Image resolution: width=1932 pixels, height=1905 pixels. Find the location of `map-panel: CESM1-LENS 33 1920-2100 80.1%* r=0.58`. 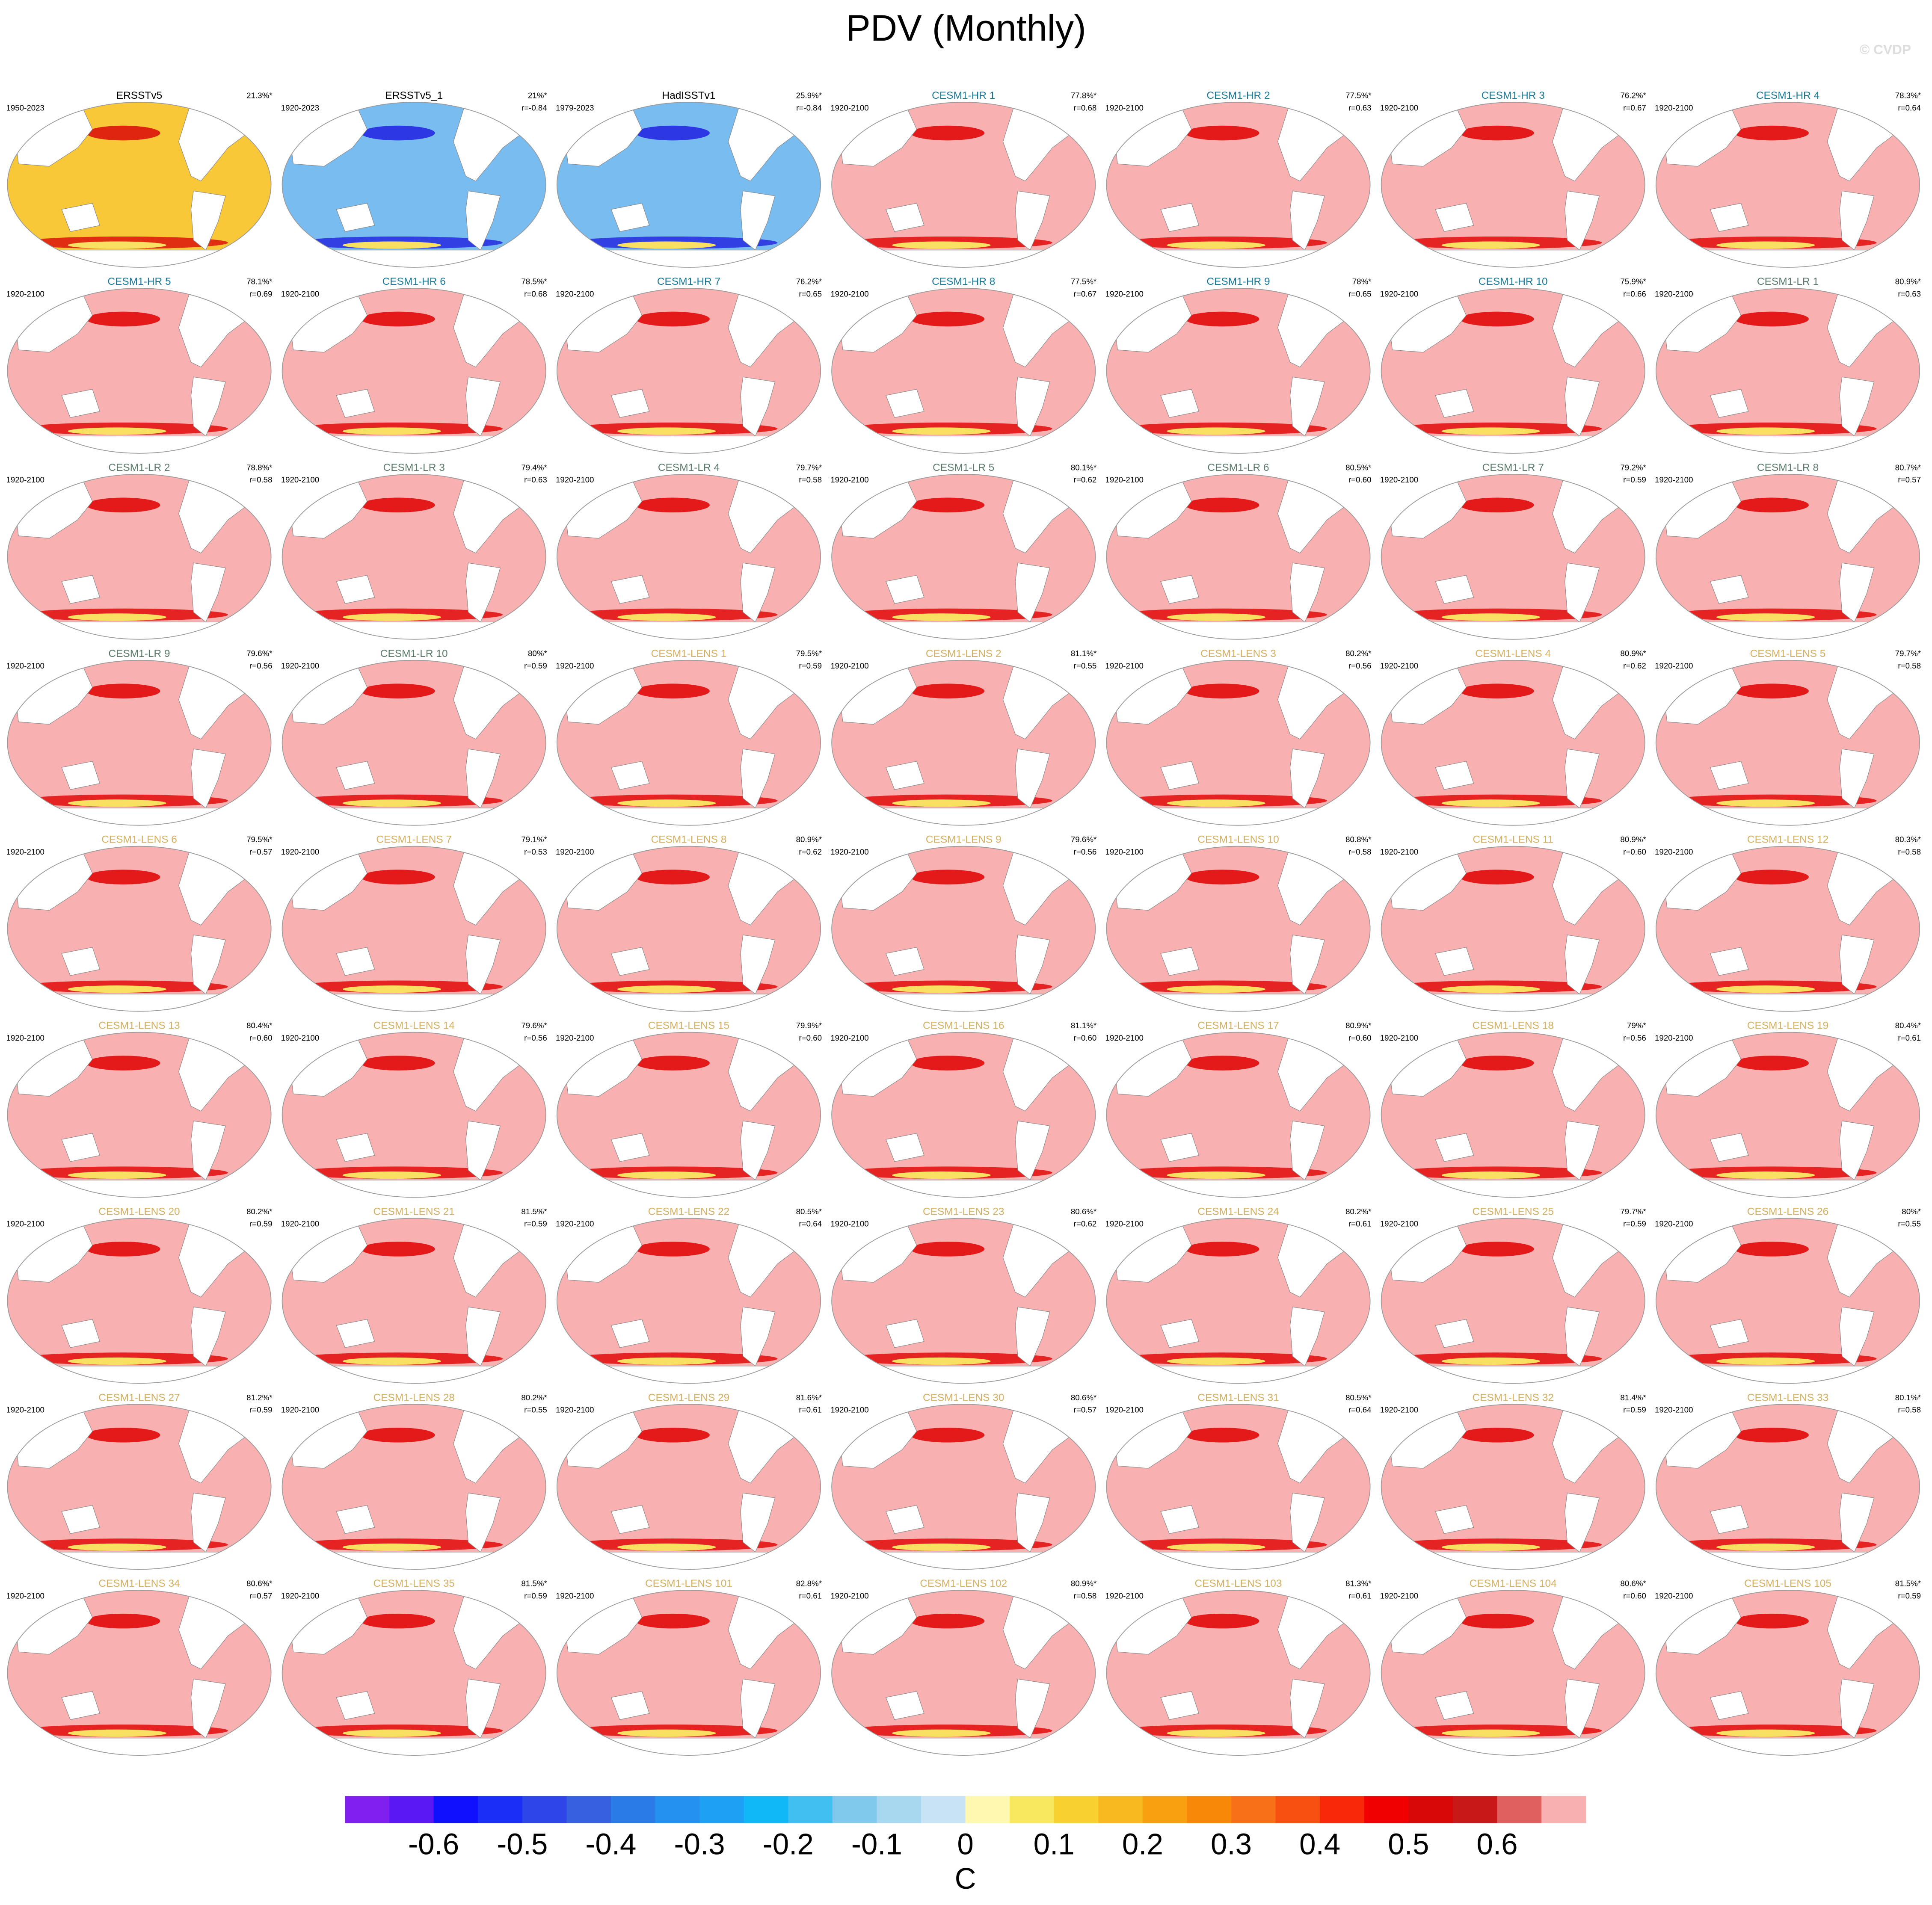

map-panel: CESM1-LENS 33 1920-2100 80.1%* r=0.58 is located at coordinates (1788, 1481).